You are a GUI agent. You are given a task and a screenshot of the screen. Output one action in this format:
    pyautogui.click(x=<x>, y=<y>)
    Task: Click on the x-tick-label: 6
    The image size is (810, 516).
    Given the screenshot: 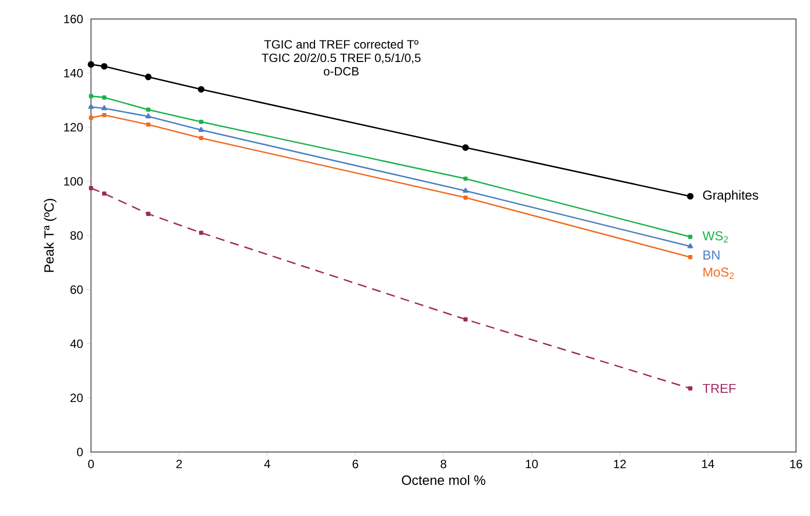 What is the action you would take?
    pyautogui.click(x=355, y=464)
    